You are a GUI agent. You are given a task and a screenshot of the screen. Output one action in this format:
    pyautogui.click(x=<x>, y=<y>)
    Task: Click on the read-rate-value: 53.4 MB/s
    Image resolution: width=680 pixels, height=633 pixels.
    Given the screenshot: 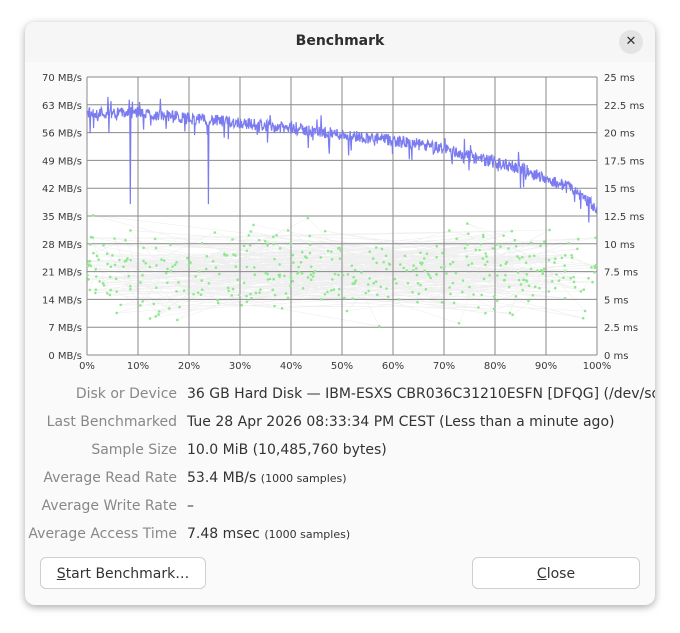 What is the action you would take?
    pyautogui.click(x=222, y=478)
    